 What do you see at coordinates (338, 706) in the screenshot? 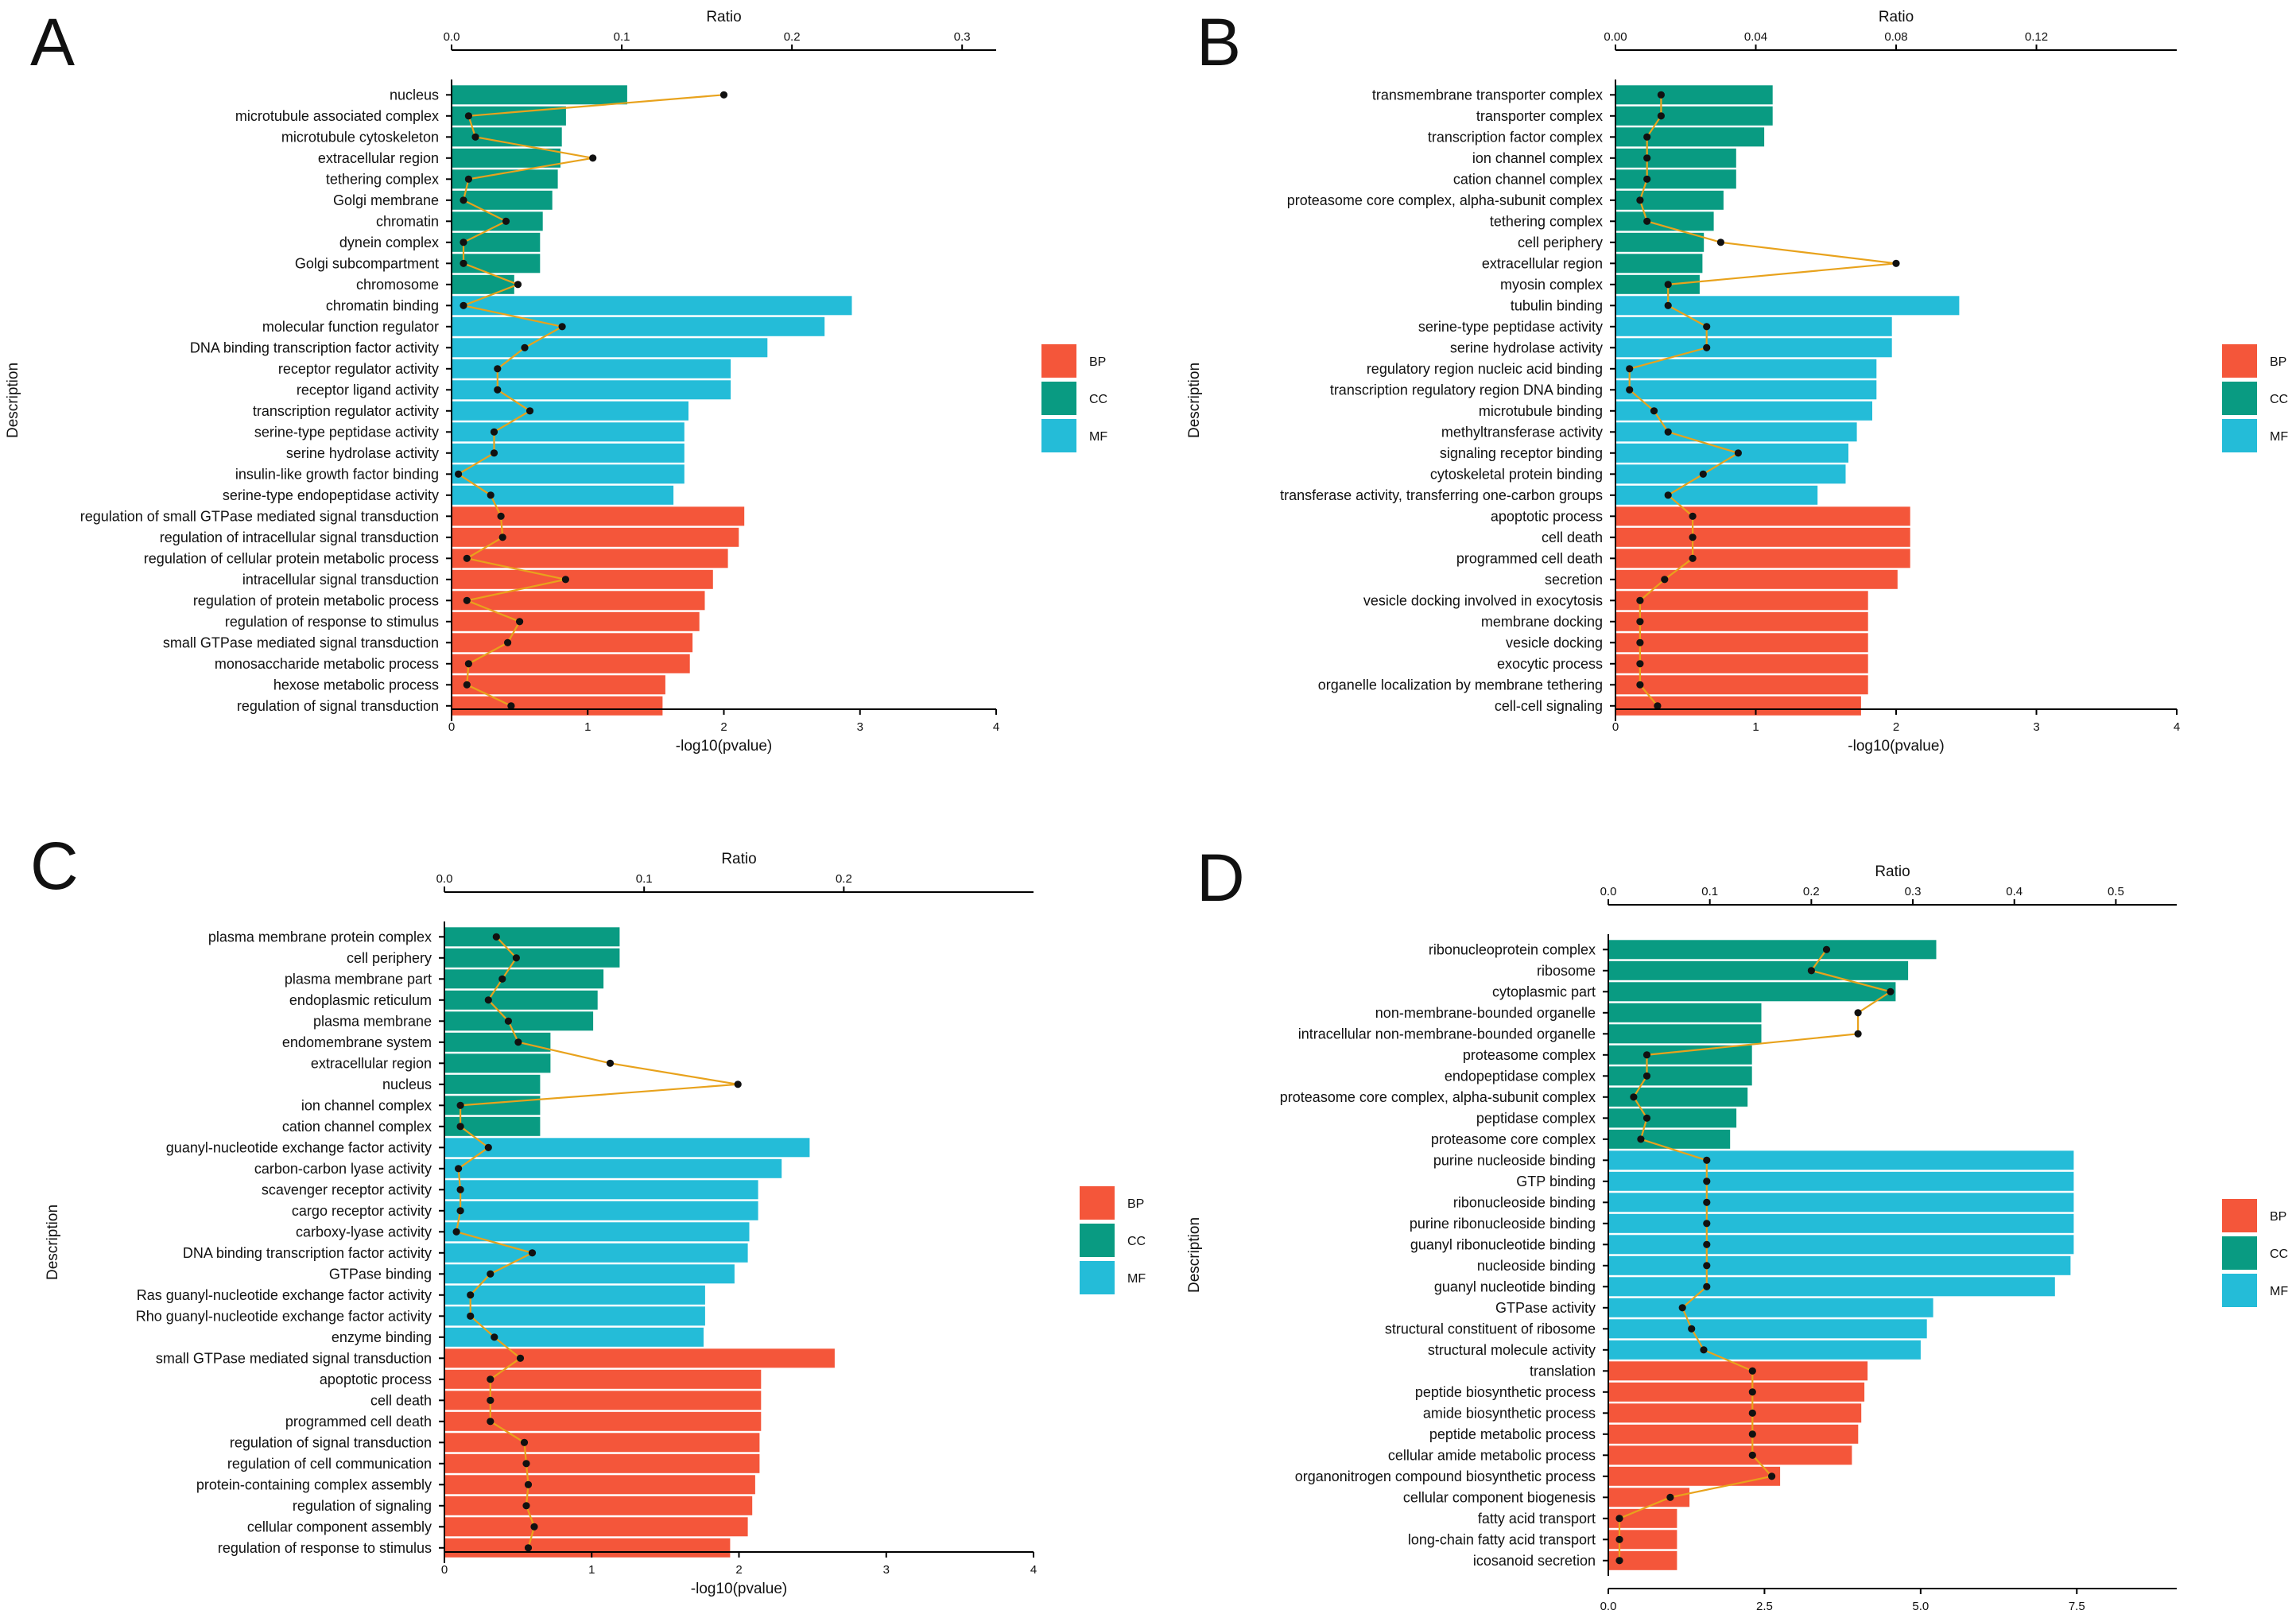
I see `term-label: regulation of signal transduction` at bounding box center [338, 706].